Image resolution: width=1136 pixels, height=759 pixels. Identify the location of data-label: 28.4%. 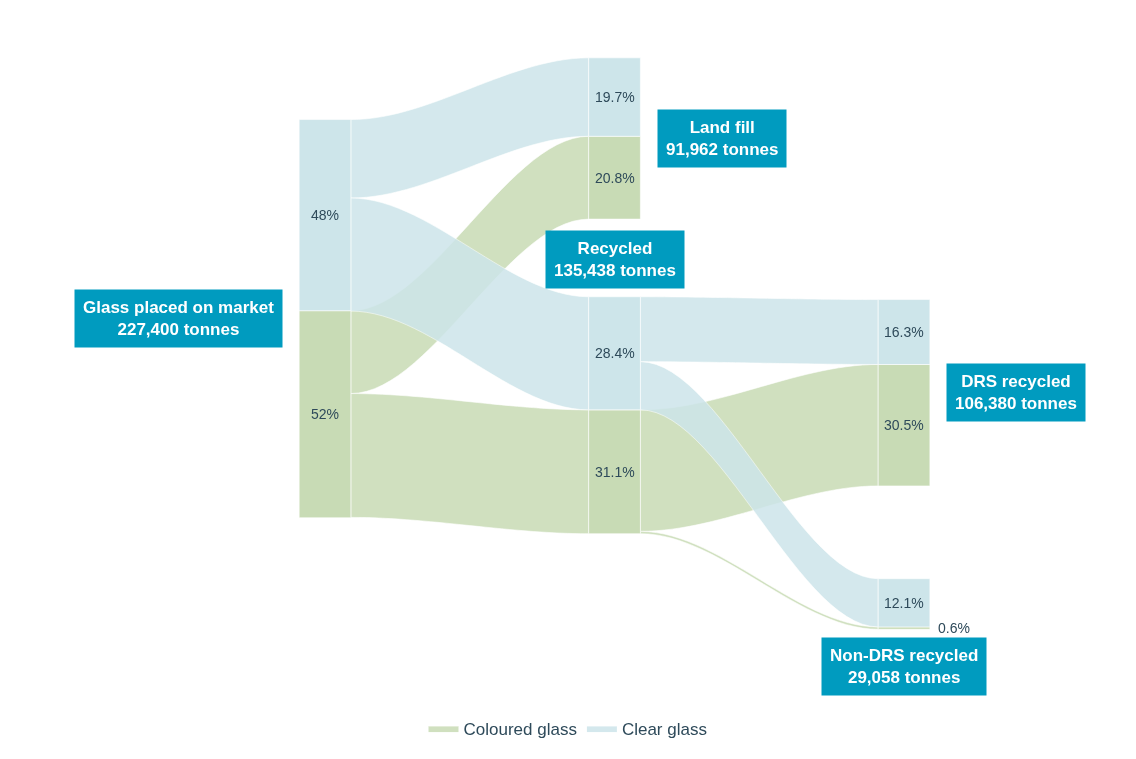
(615, 353).